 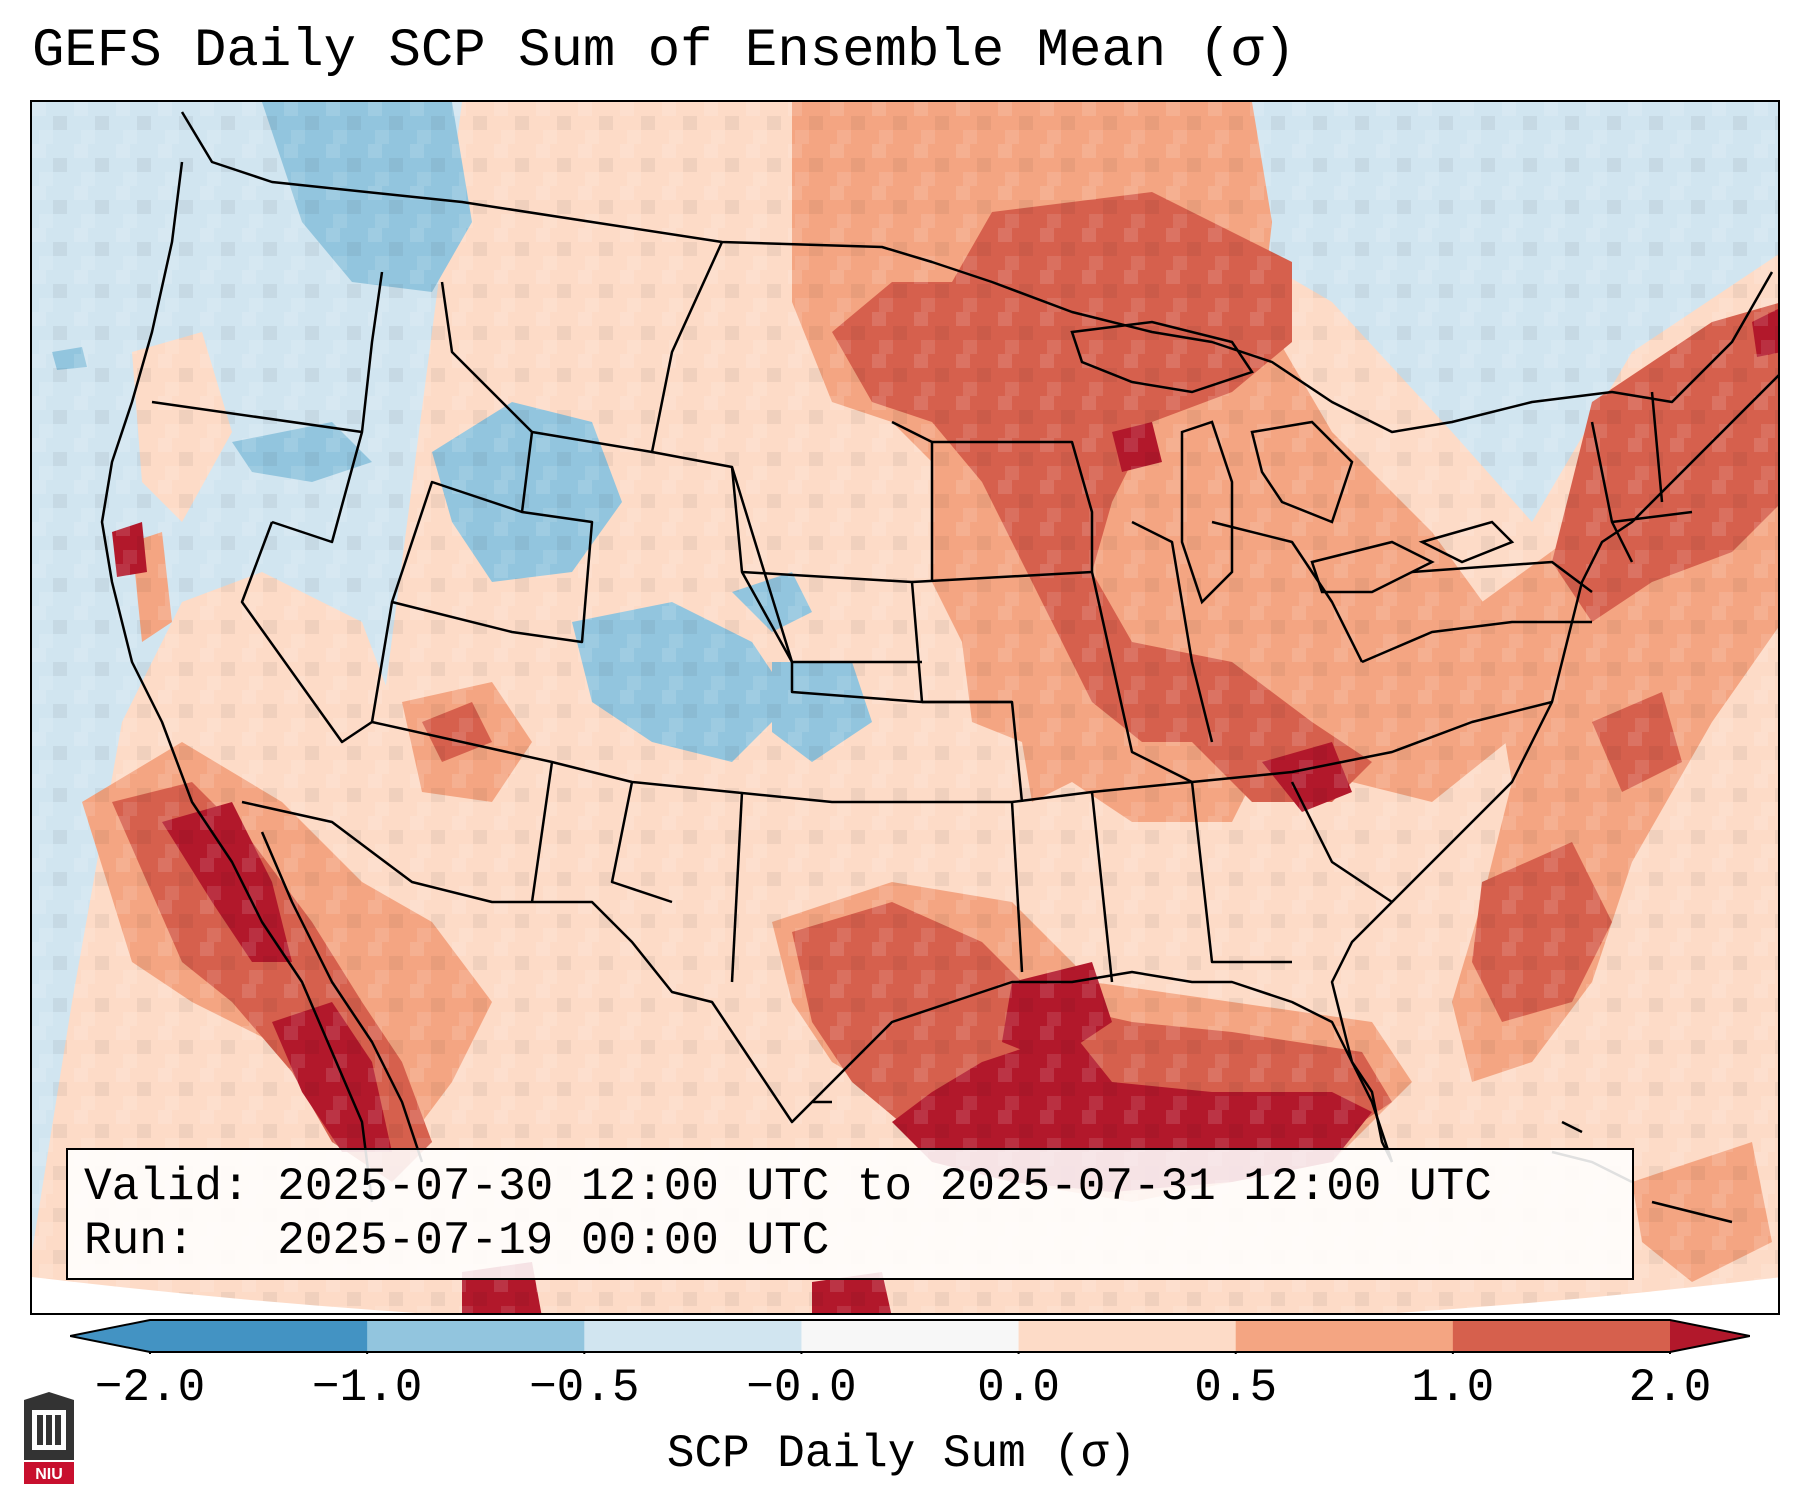 What do you see at coordinates (1018, 1388) in the screenshot?
I see `colorbar-tick-label: 0.0` at bounding box center [1018, 1388].